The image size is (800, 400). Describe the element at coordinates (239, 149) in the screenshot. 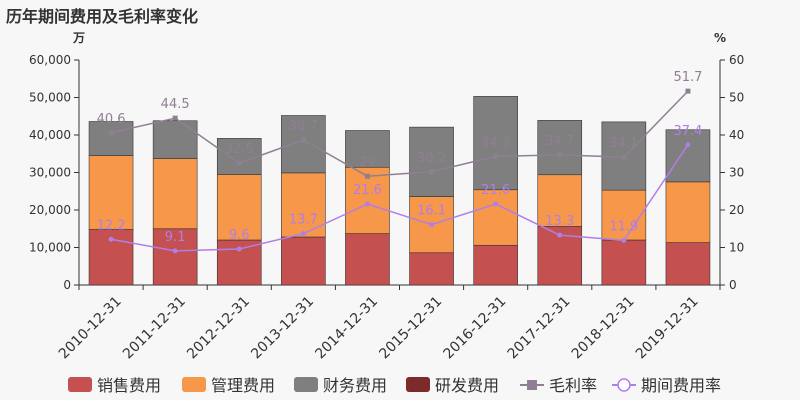

I see `line-1-data-label: 32.5` at that location.